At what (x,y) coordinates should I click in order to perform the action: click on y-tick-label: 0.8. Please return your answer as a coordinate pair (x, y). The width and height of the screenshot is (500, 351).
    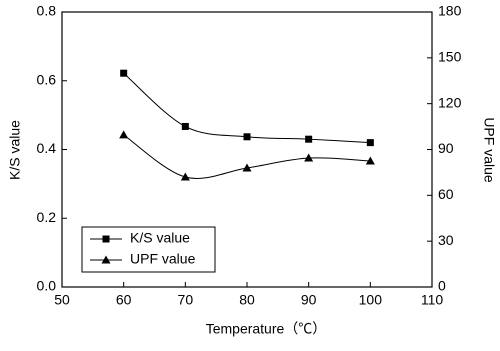
    Looking at the image, I should click on (47, 11).